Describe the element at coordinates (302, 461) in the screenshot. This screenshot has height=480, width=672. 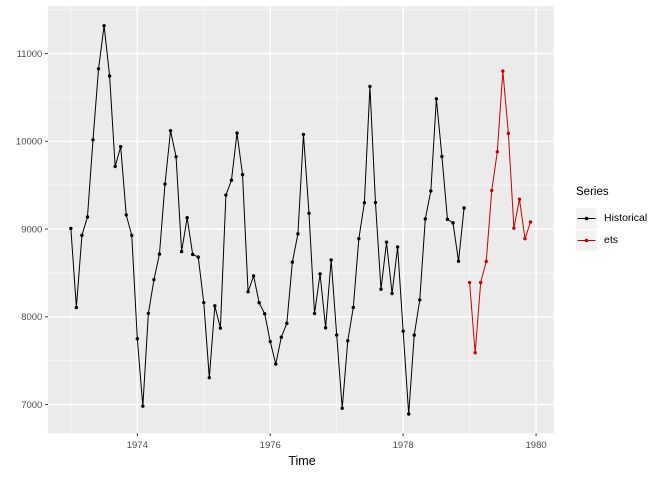
I see `x-axis-title: Time` at that location.